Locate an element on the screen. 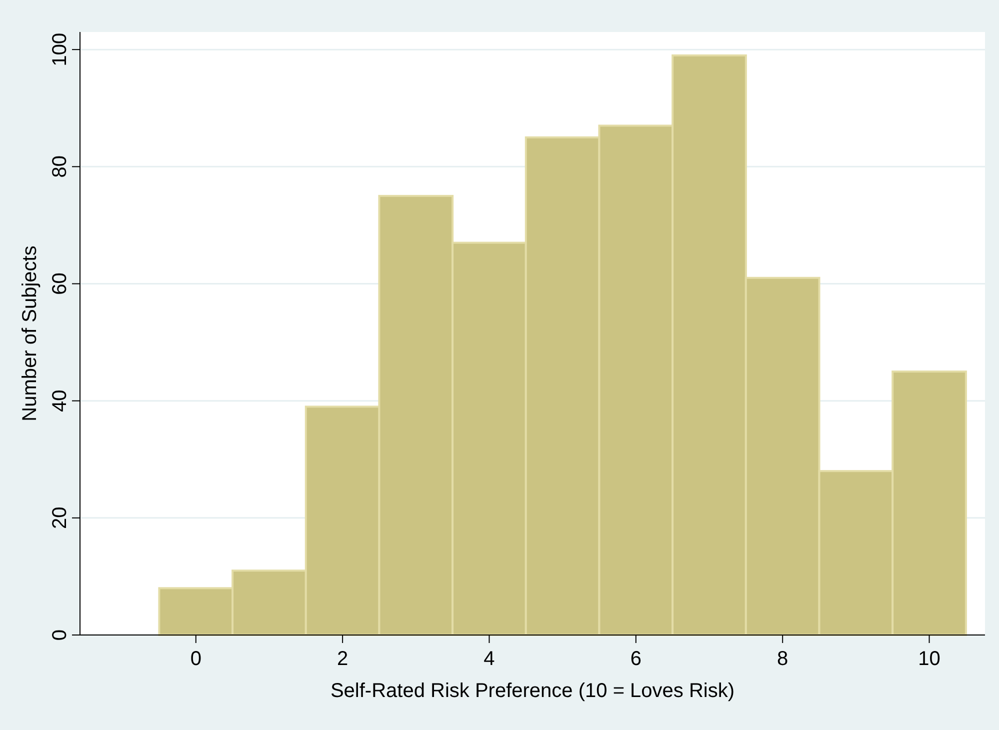 The height and width of the screenshot is (730, 999). x-tick-label: 2 is located at coordinates (342, 659).